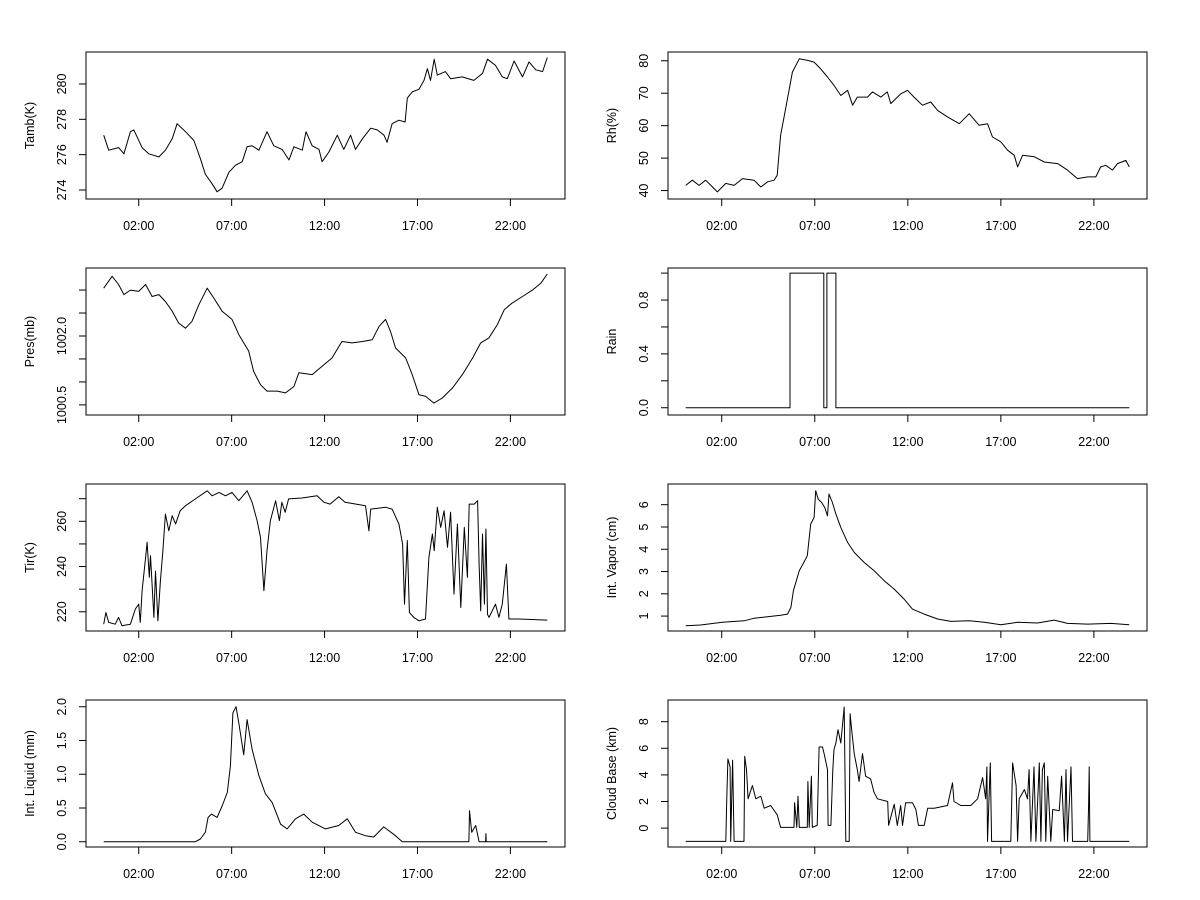  Describe the element at coordinates (612, 773) in the screenshot. I see `y-axis-title: Cloud Base (km)` at that location.